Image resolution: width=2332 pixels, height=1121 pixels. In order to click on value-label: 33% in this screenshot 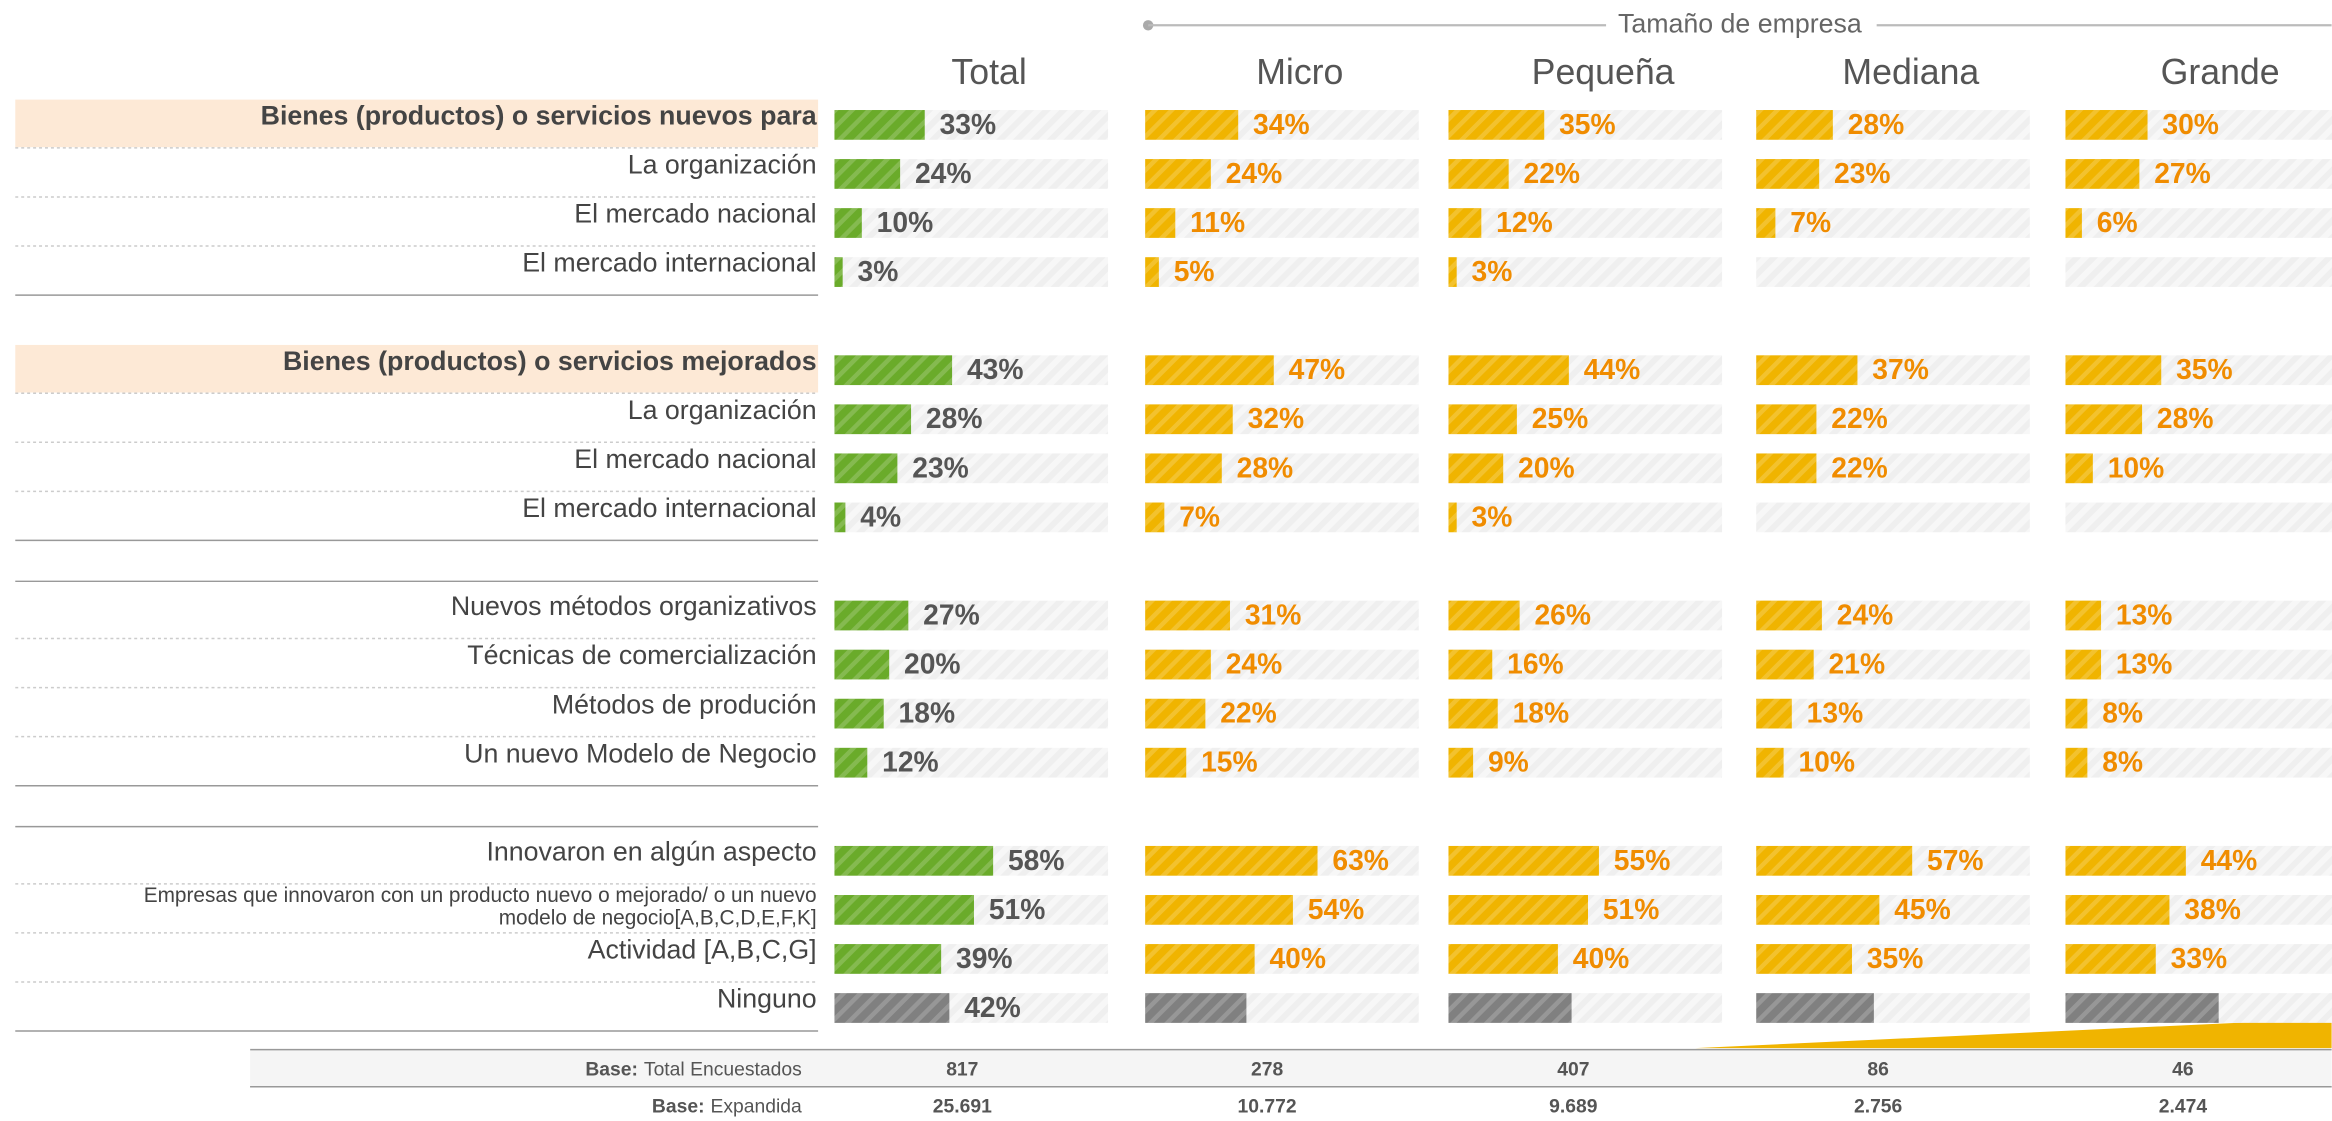, I will do `click(968, 124)`.